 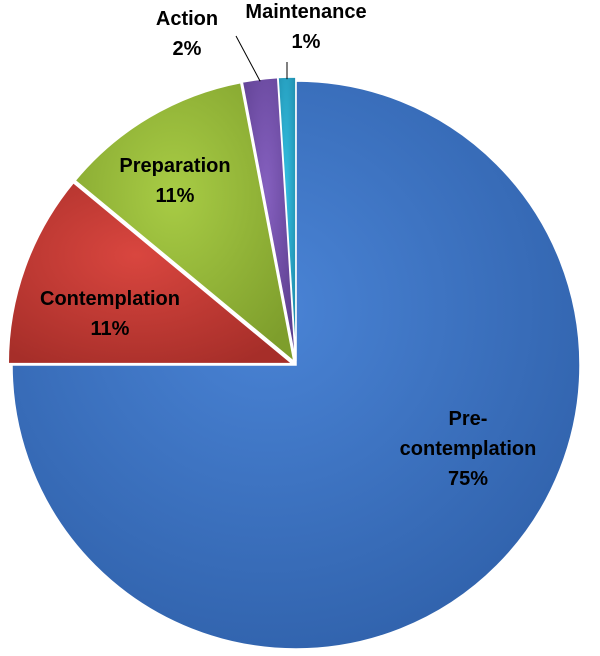 What do you see at coordinates (306, 42) in the screenshot?
I see `slice-label-line: 1%` at bounding box center [306, 42].